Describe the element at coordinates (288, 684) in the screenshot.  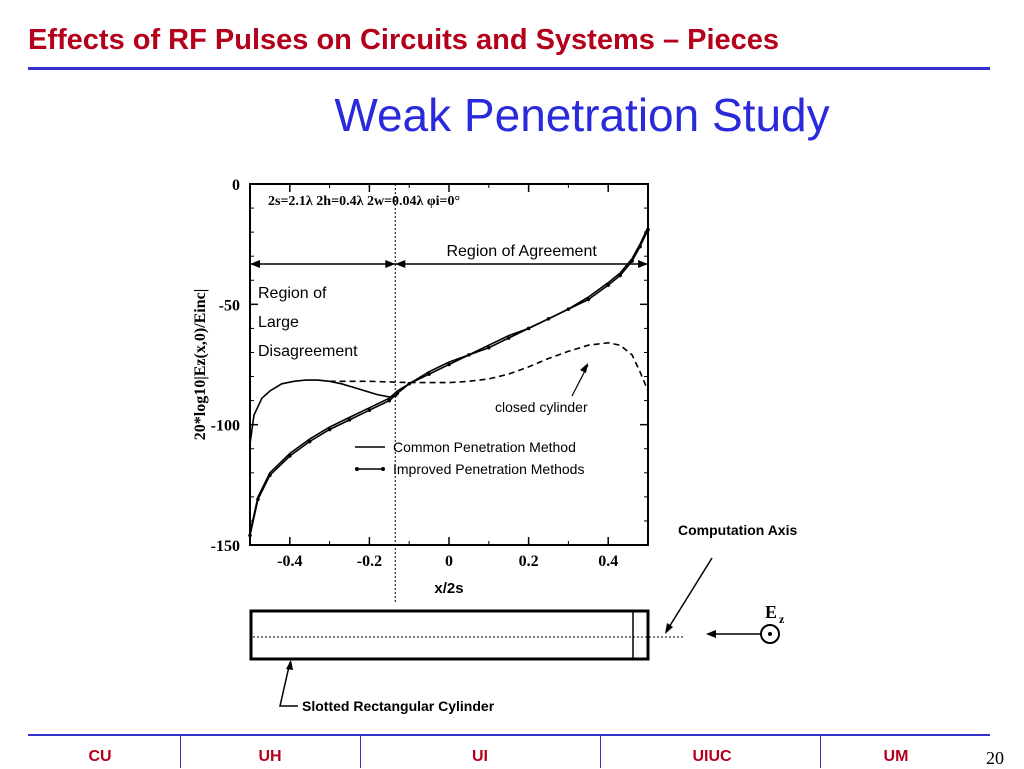
I see `cylinder-pointer` at that location.